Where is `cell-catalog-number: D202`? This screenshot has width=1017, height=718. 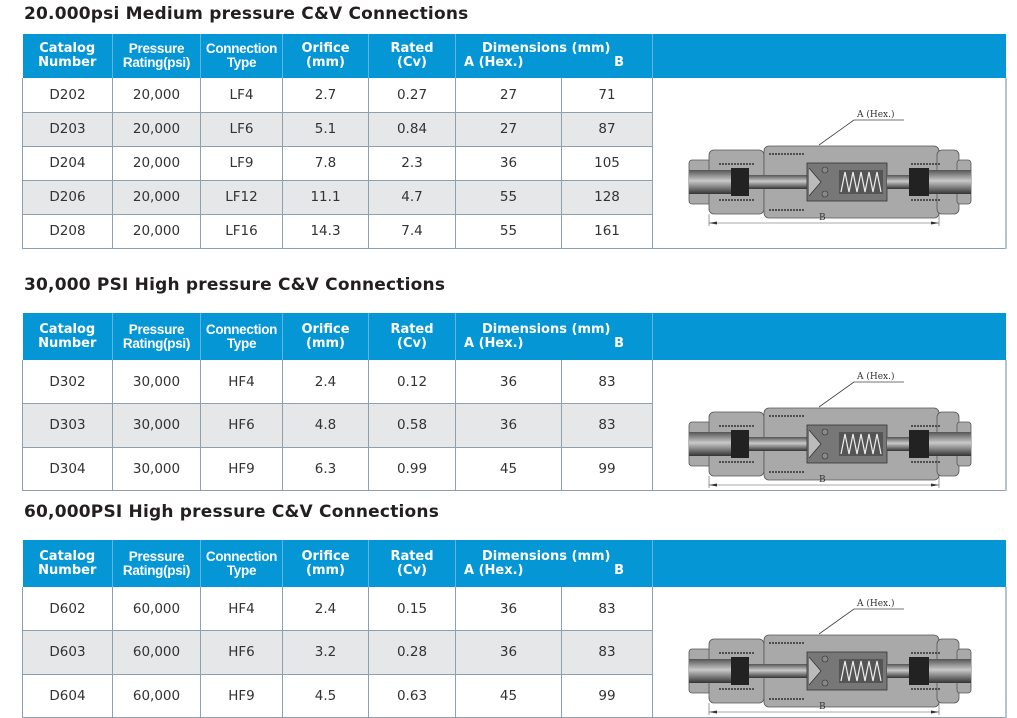 cell-catalog-number: D202 is located at coordinates (67, 95).